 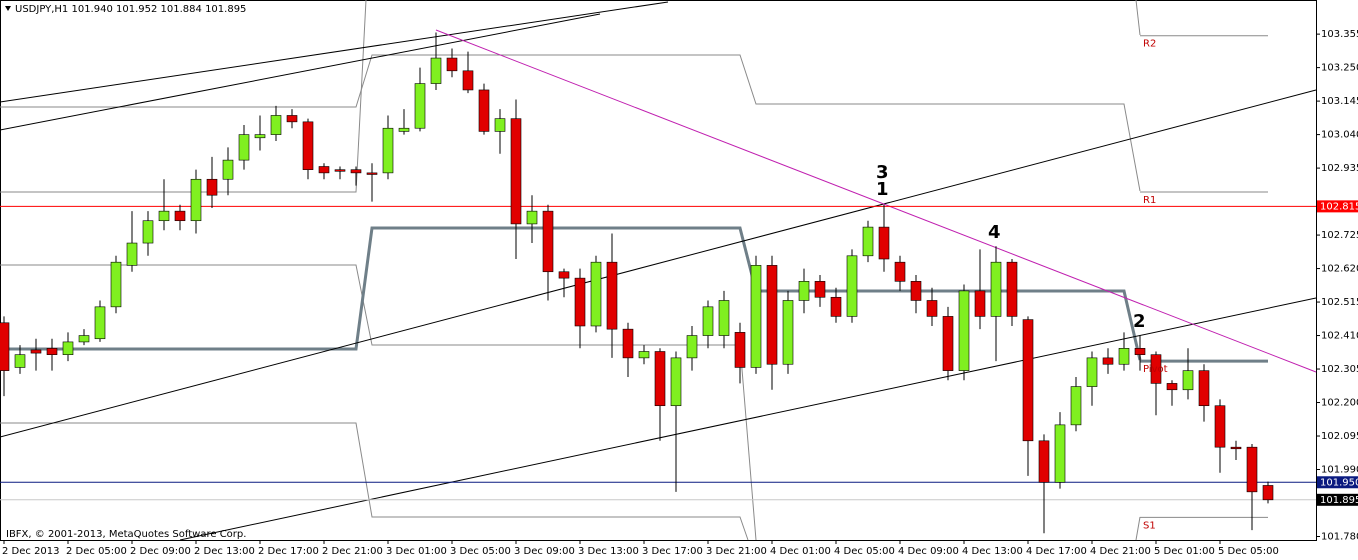 What do you see at coordinates (1339, 34) in the screenshot?
I see `y-tick-label: 103.355` at bounding box center [1339, 34].